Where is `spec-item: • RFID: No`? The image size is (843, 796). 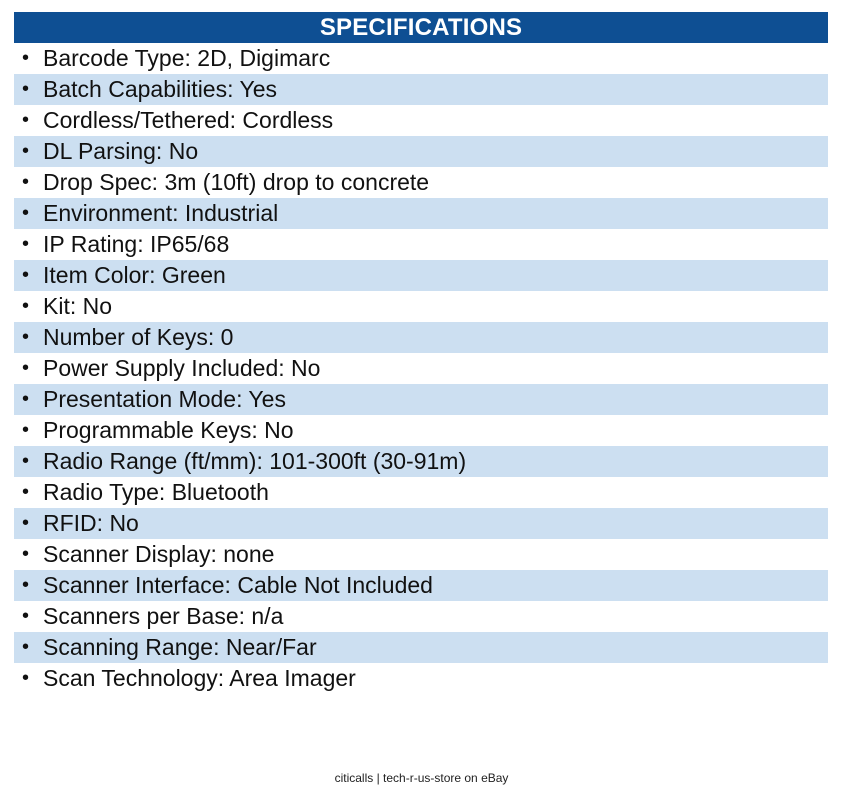 spec-item: • RFID: No is located at coordinates (421, 523).